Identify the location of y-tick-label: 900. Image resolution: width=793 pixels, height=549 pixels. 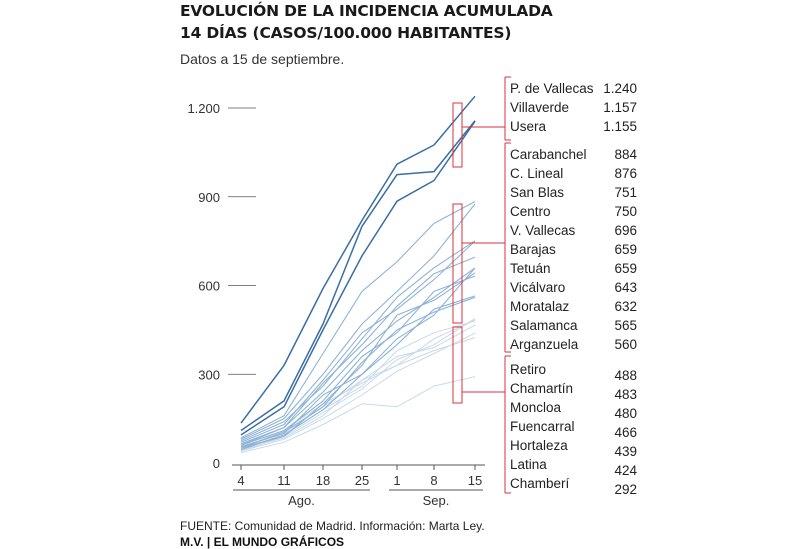
(209, 197).